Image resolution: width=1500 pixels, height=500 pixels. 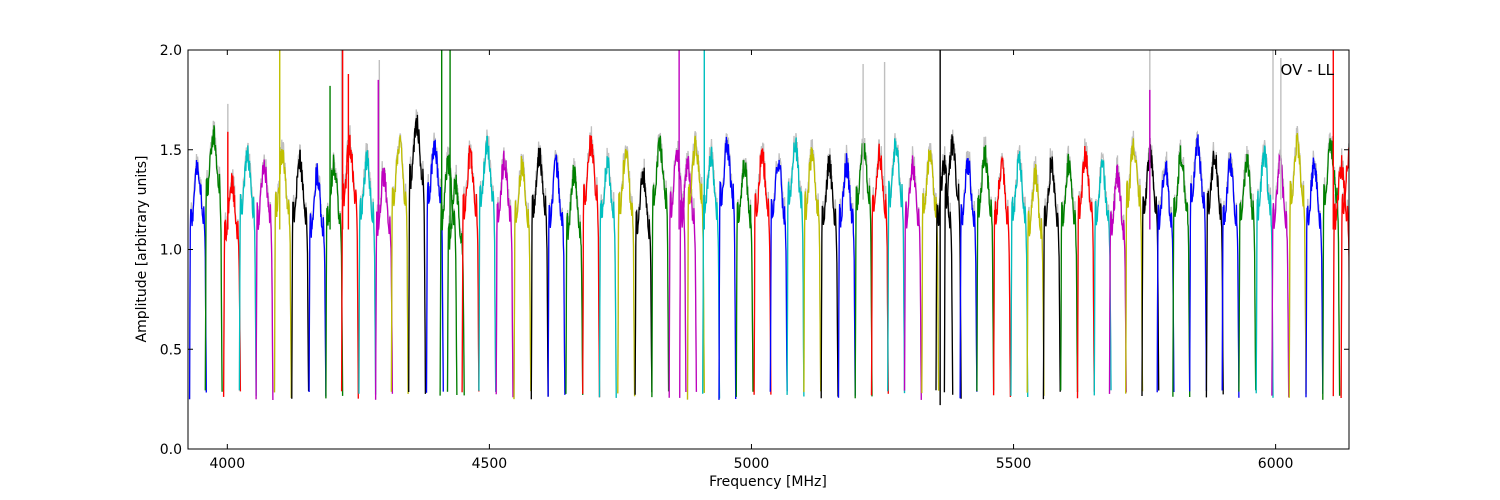 I want to click on y-axis-title: Amplitude [arbitrary units], so click(x=142, y=249).